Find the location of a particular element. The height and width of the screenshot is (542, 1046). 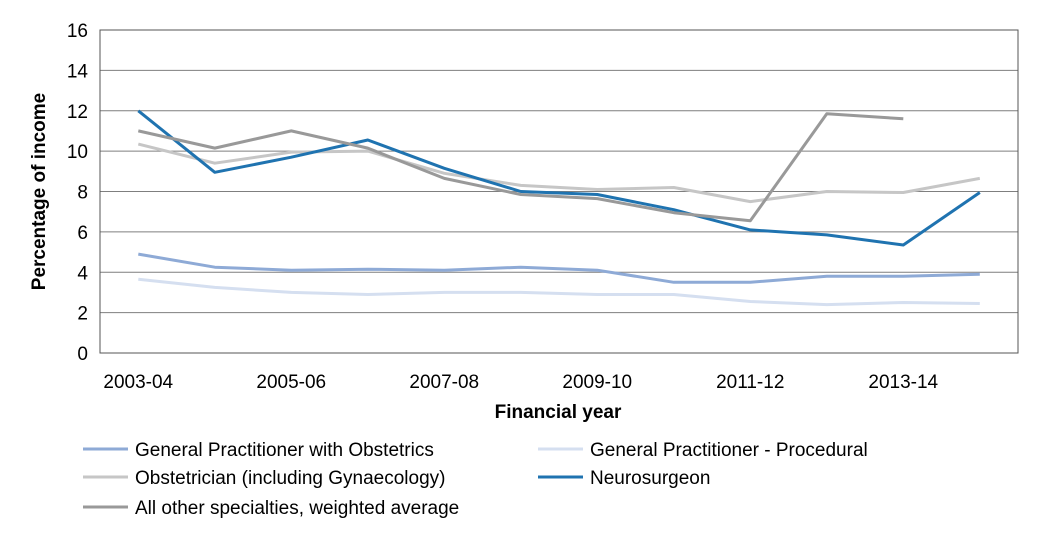

y-tick-label: 14 is located at coordinates (78, 71).